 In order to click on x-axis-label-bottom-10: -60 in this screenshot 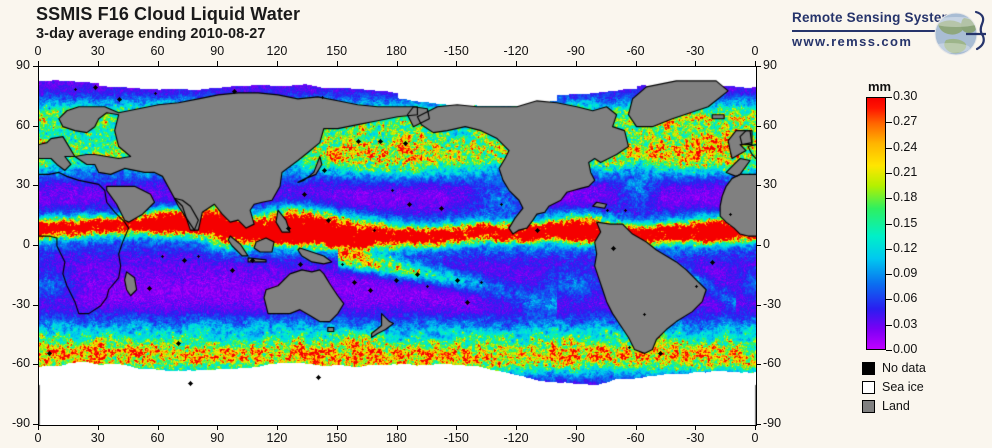, I will do `click(635, 438)`.